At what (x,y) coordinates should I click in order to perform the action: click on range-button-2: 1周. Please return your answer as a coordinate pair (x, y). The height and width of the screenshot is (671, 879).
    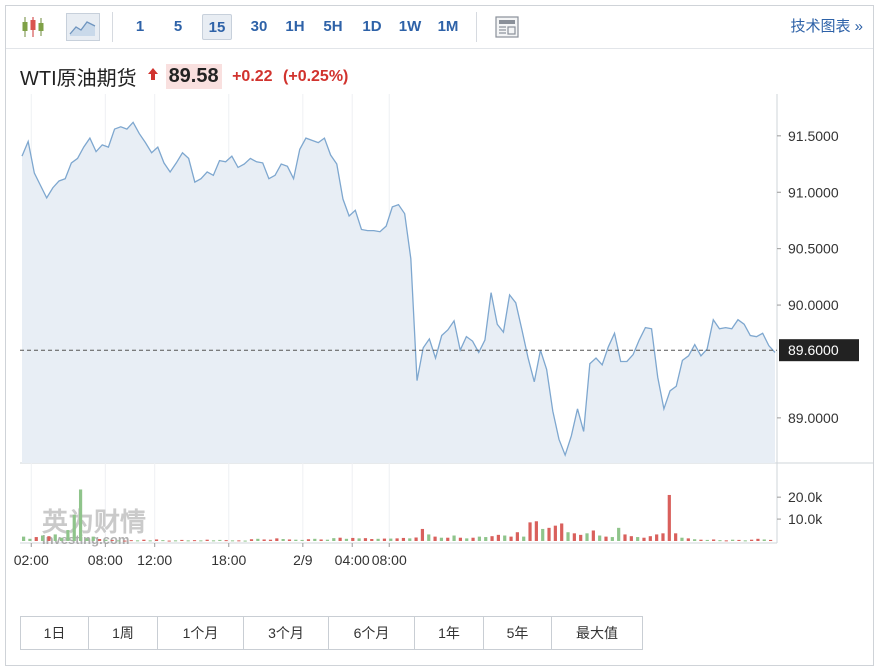
    Looking at the image, I should click on (123, 633).